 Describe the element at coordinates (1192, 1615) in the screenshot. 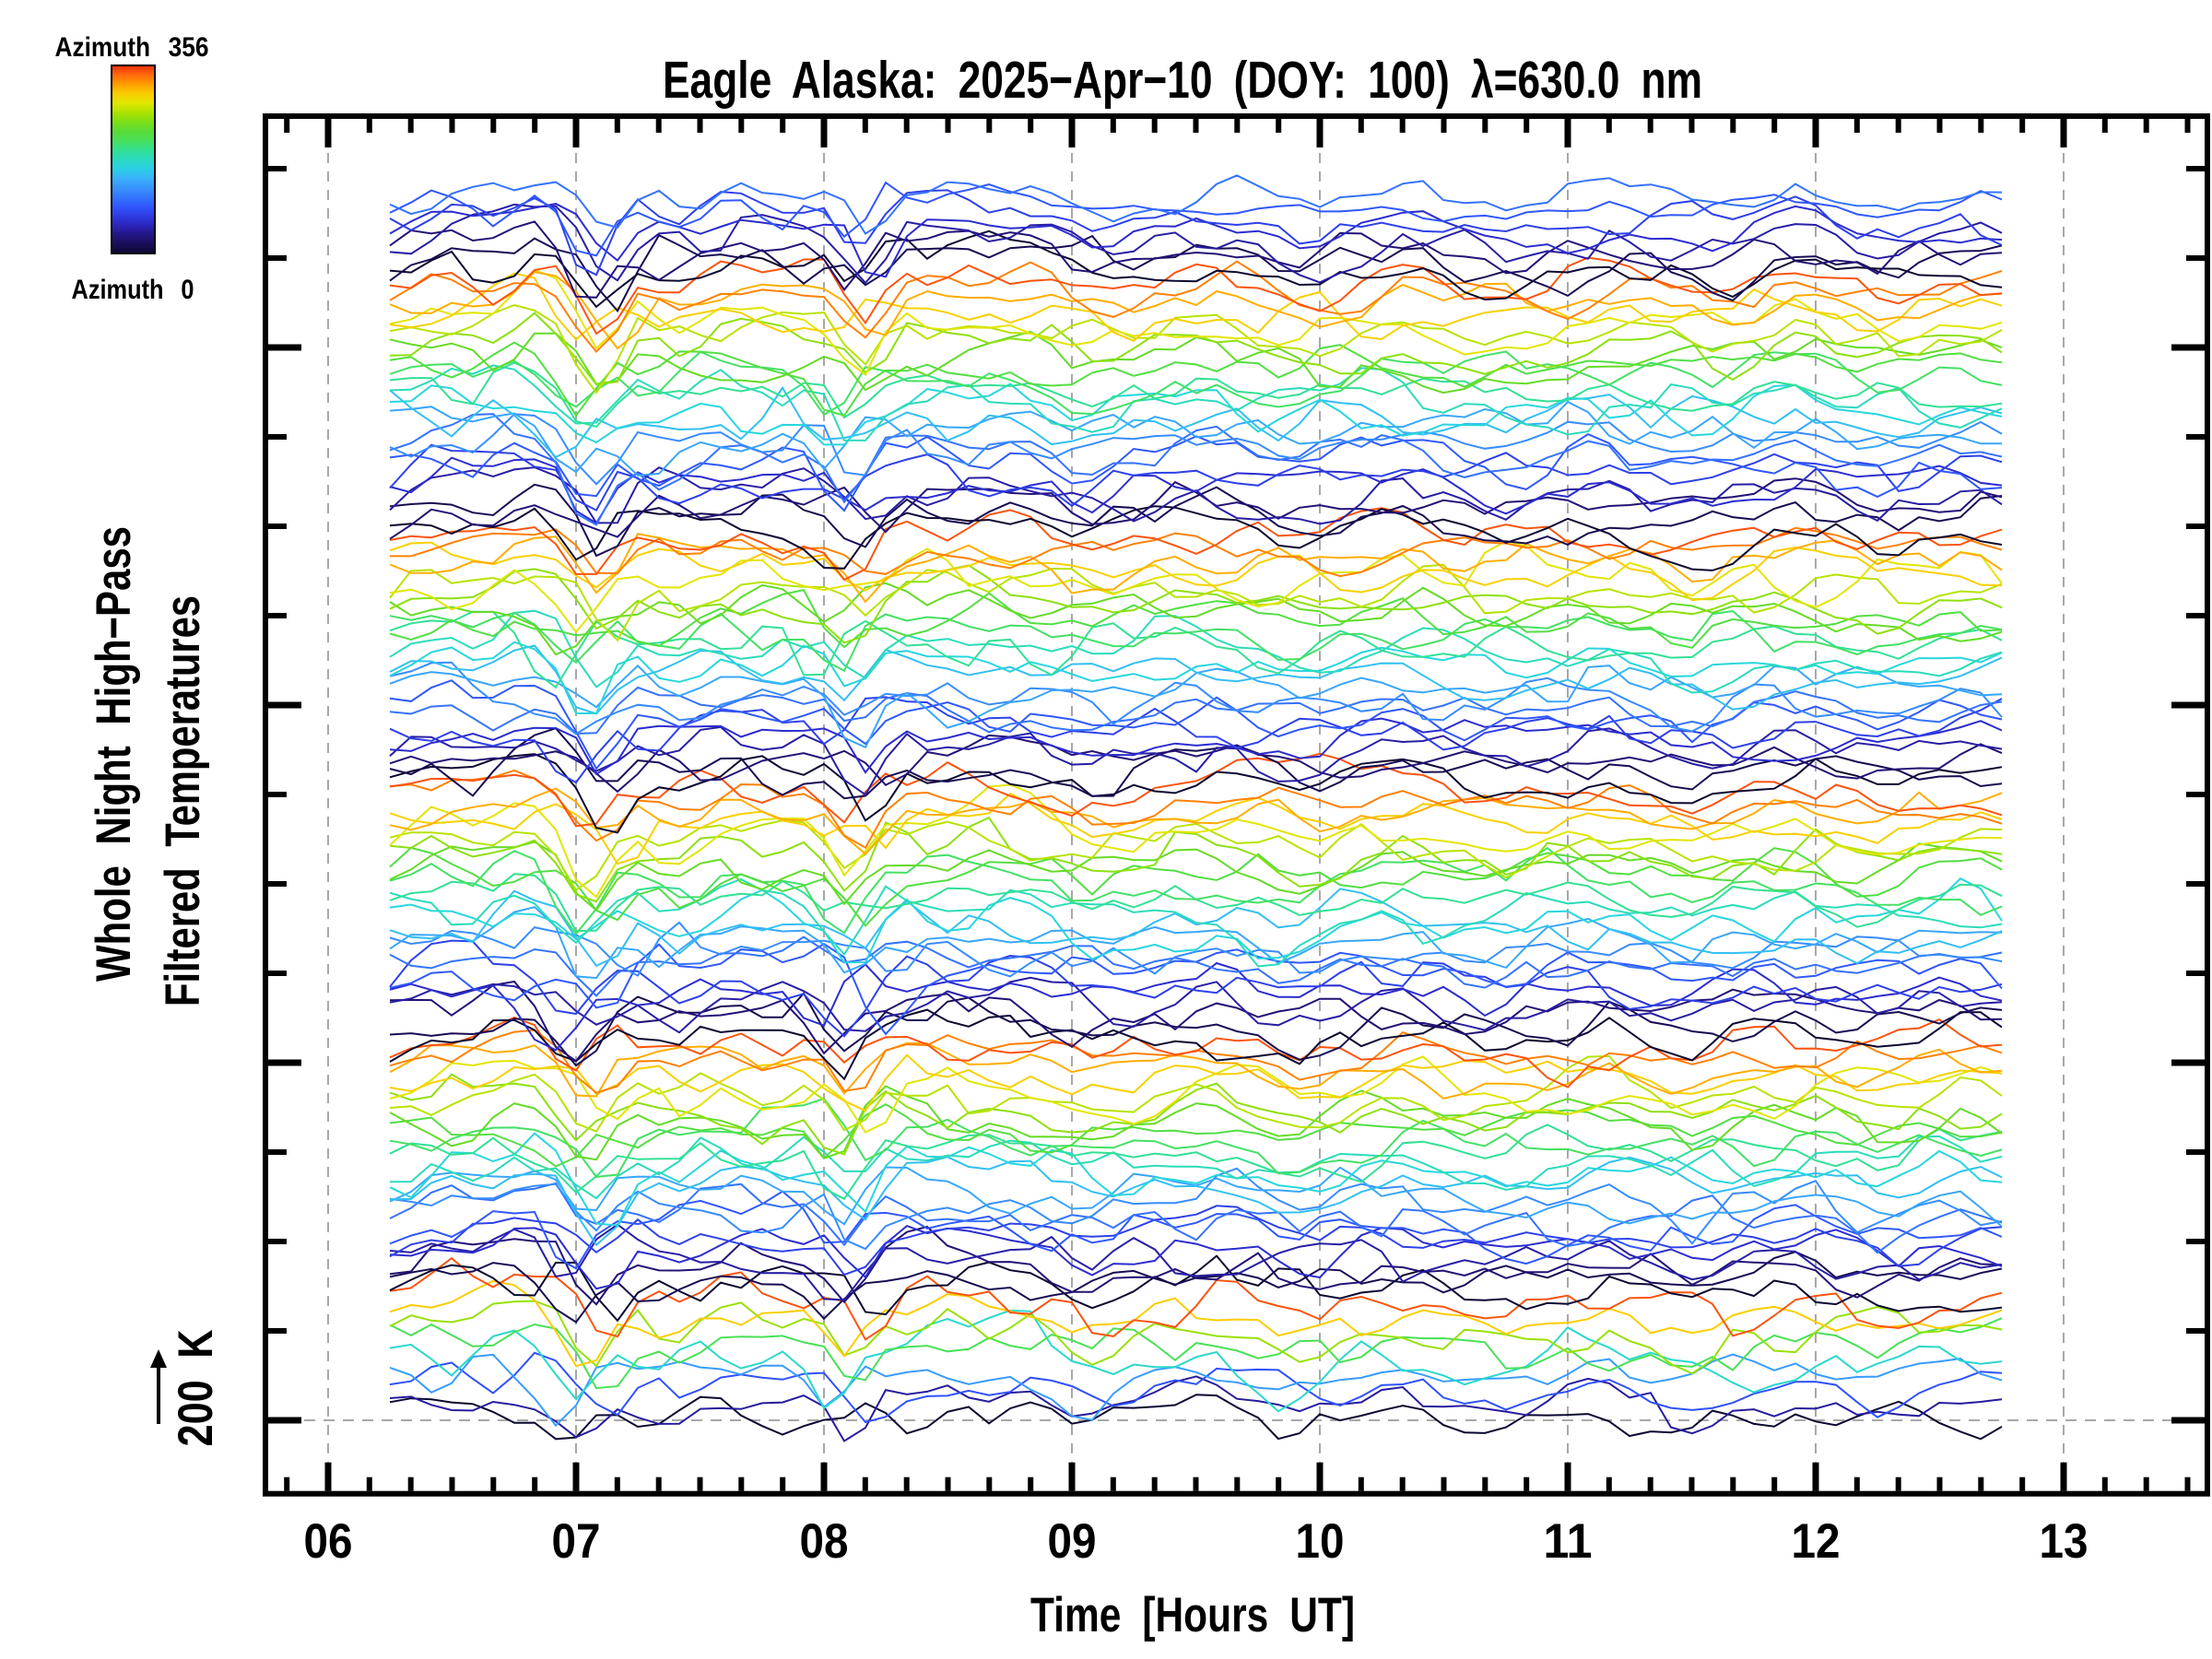

I see `svg-text: Time [Hours UT]` at that location.